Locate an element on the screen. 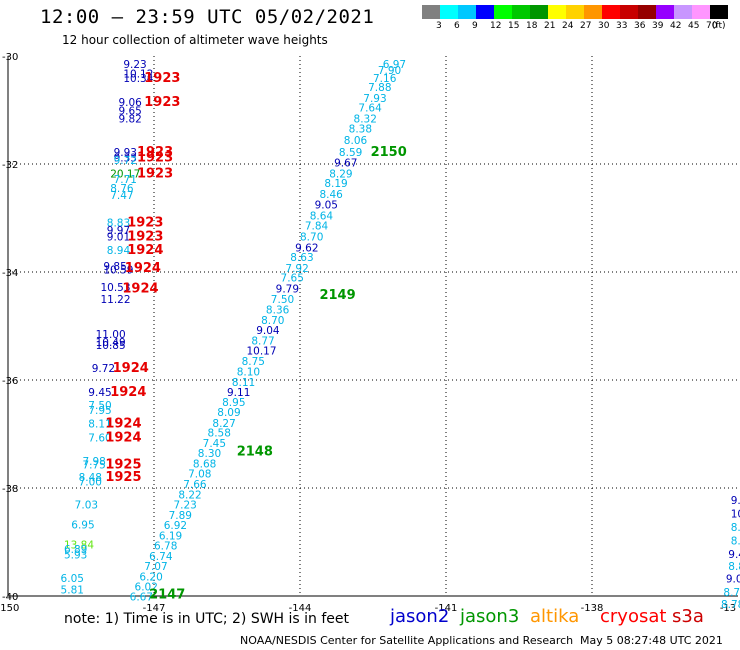 The image size is (740, 650). data-point-label: 8.22 is located at coordinates (189, 495).